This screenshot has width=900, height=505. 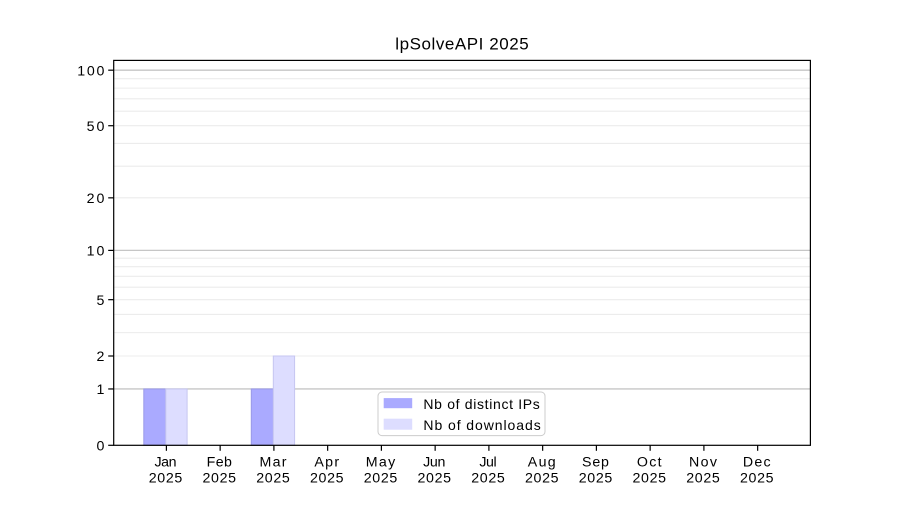 I want to click on svg-text: Feb, so click(x=219, y=463).